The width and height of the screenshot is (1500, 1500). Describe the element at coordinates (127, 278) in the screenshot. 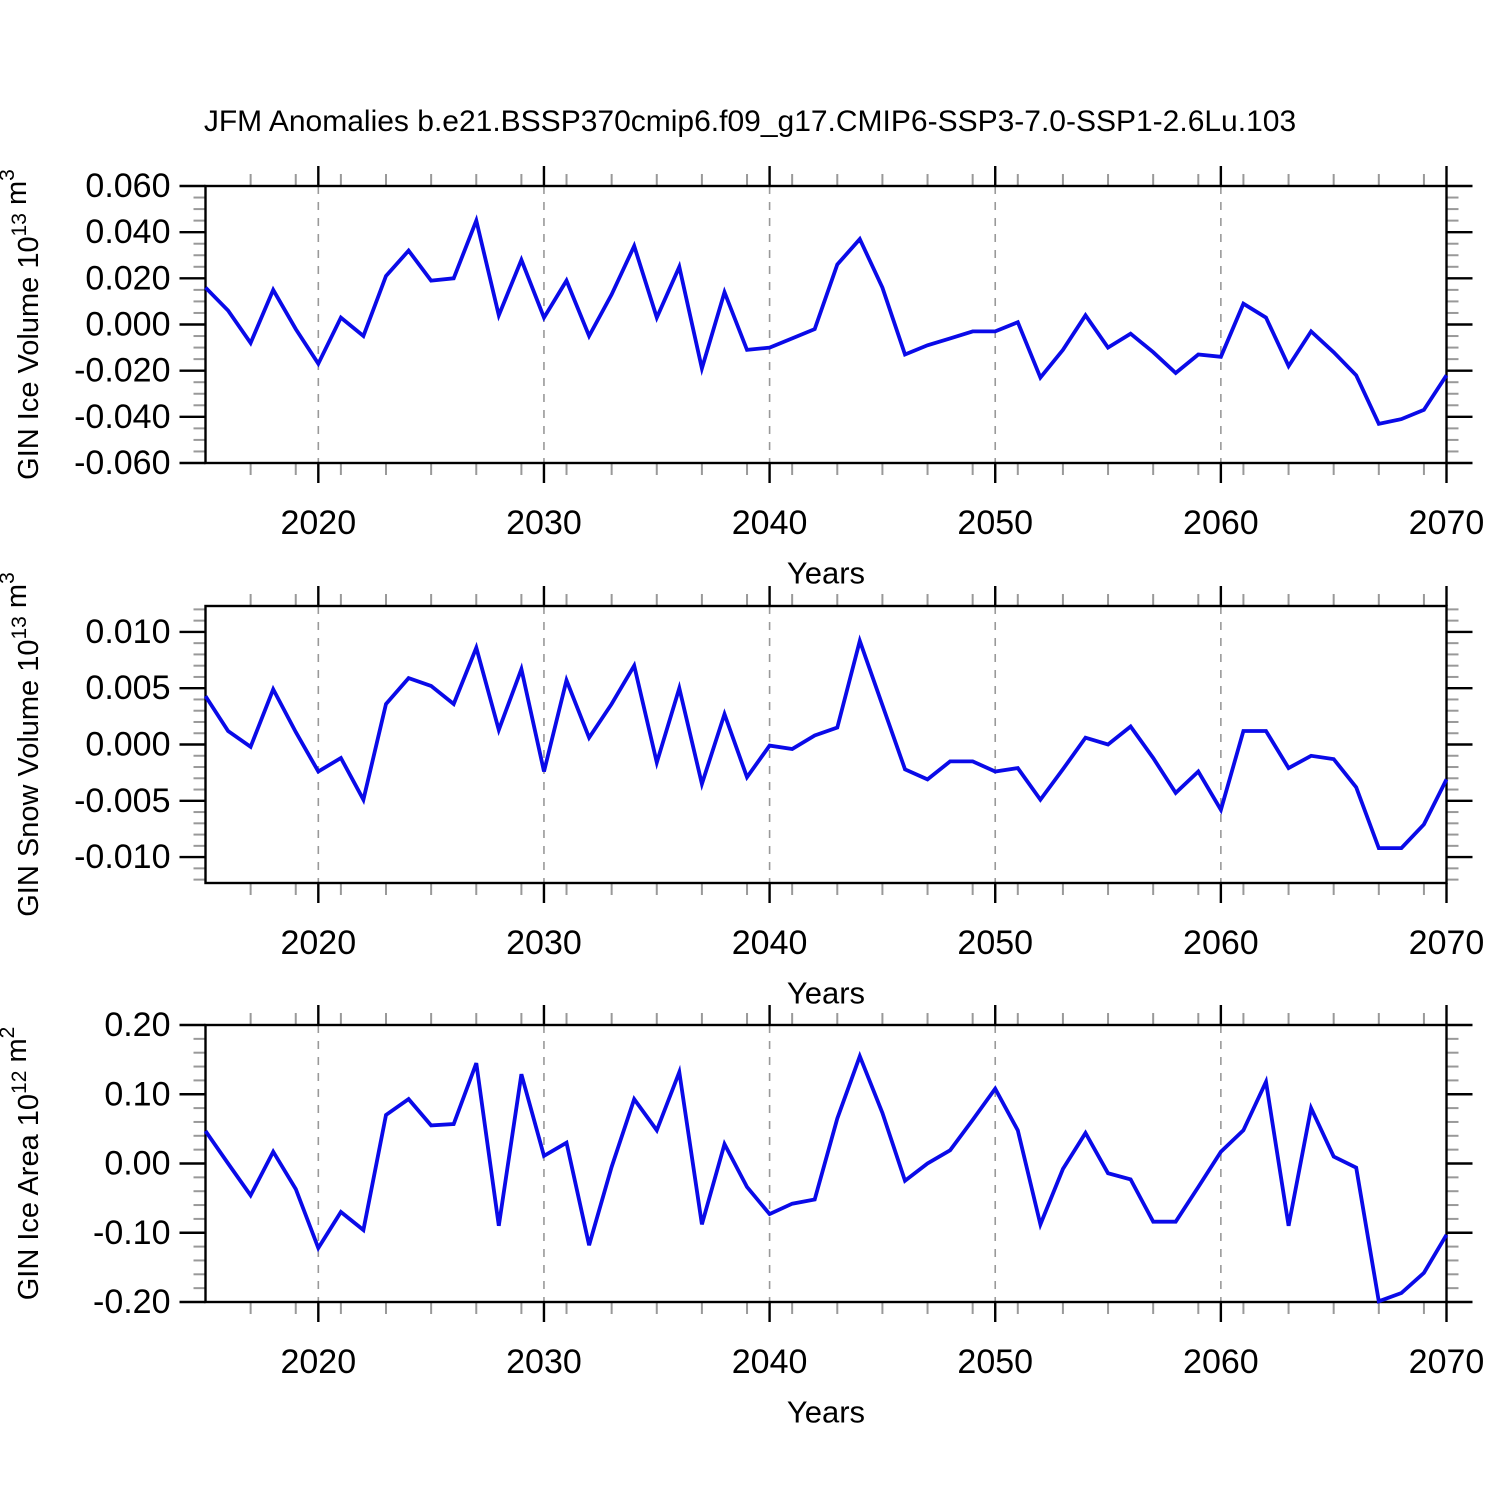

I see `y-tick-label: 0.020` at that location.